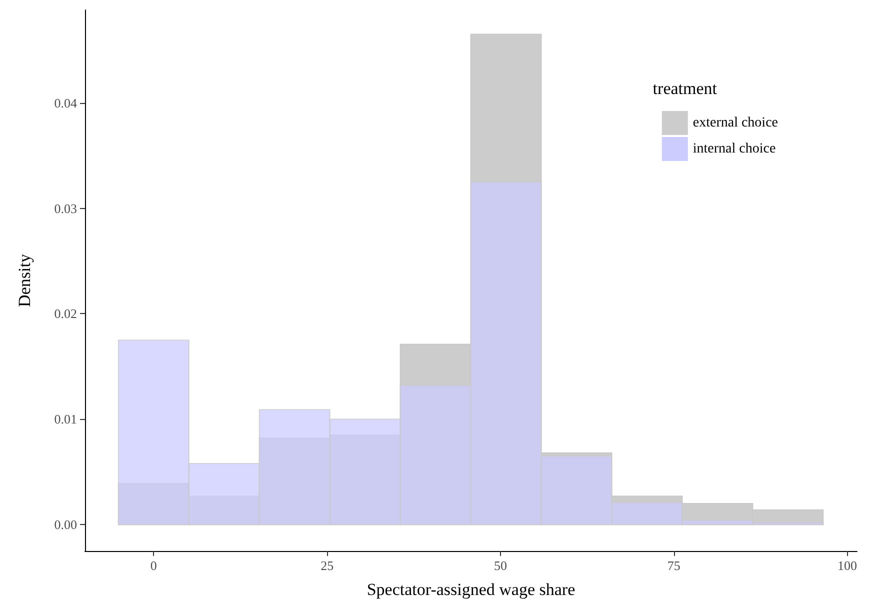 Image resolution: width=871 pixels, height=611 pixels. Describe the element at coordinates (500, 565) in the screenshot. I see `x-tick-label: 50` at that location.